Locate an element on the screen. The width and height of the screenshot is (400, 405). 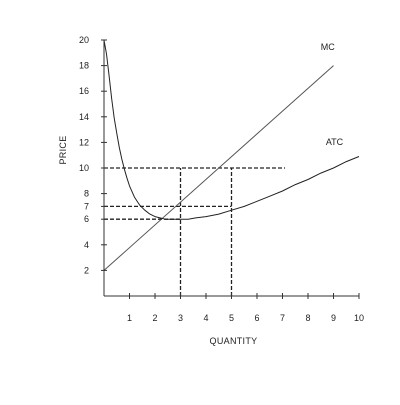
y-tick-label: 2 is located at coordinates (86, 270).